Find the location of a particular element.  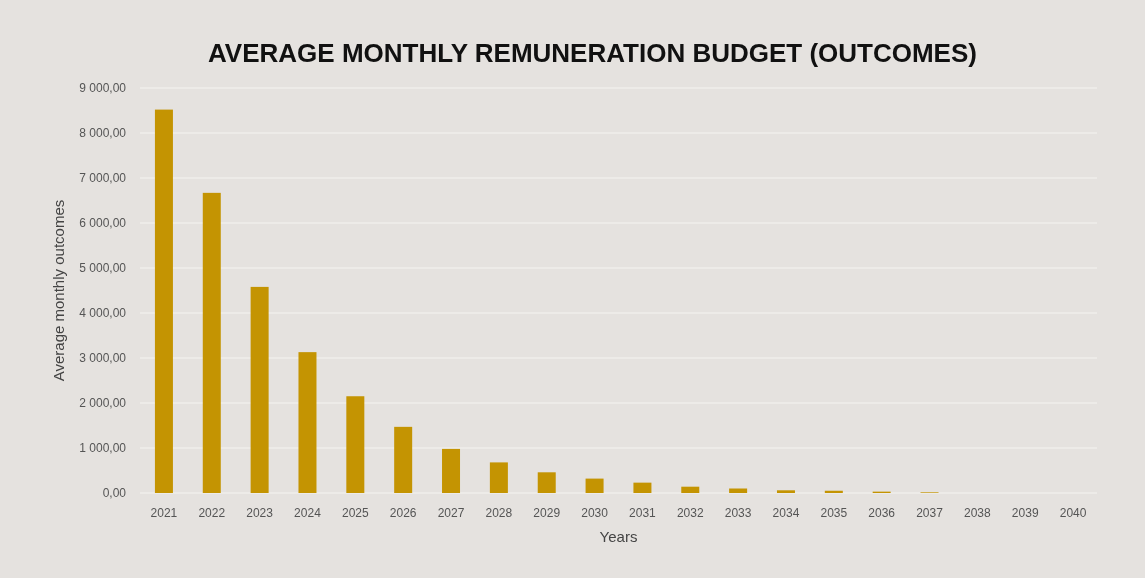

y-tick-label: 1 000,00 is located at coordinates (103, 448).